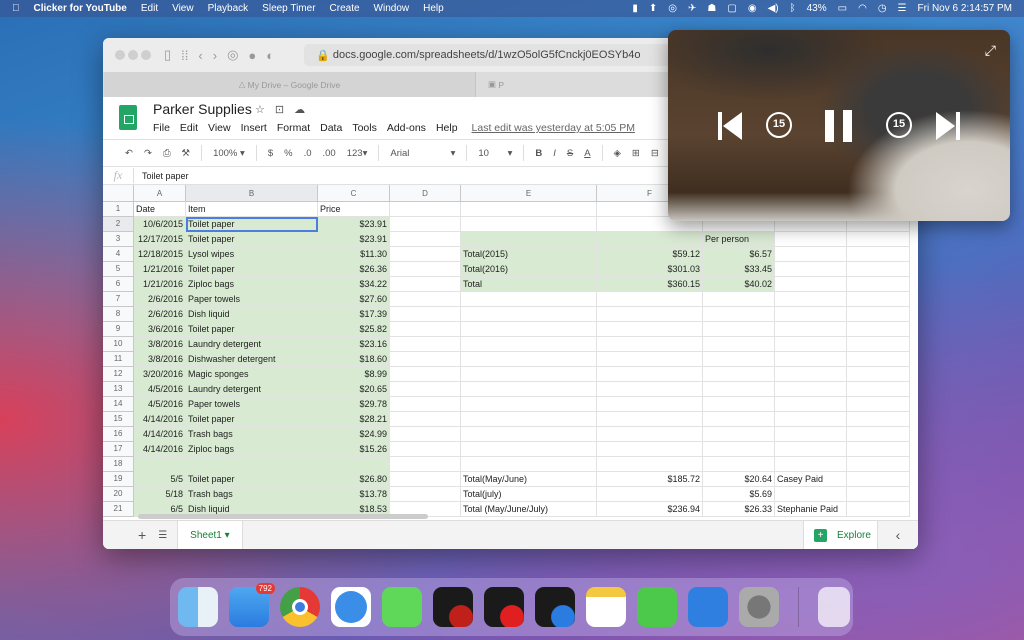 The height and width of the screenshot is (640, 1024). What do you see at coordinates (839, 125) in the screenshot?
I see `video-player: ⤢ 15 15` at bounding box center [839, 125].